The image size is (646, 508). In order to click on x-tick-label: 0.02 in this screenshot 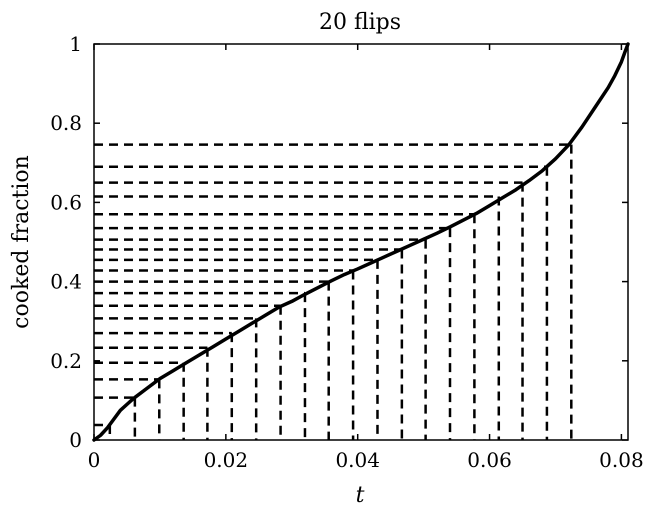, I will do `click(226, 460)`.